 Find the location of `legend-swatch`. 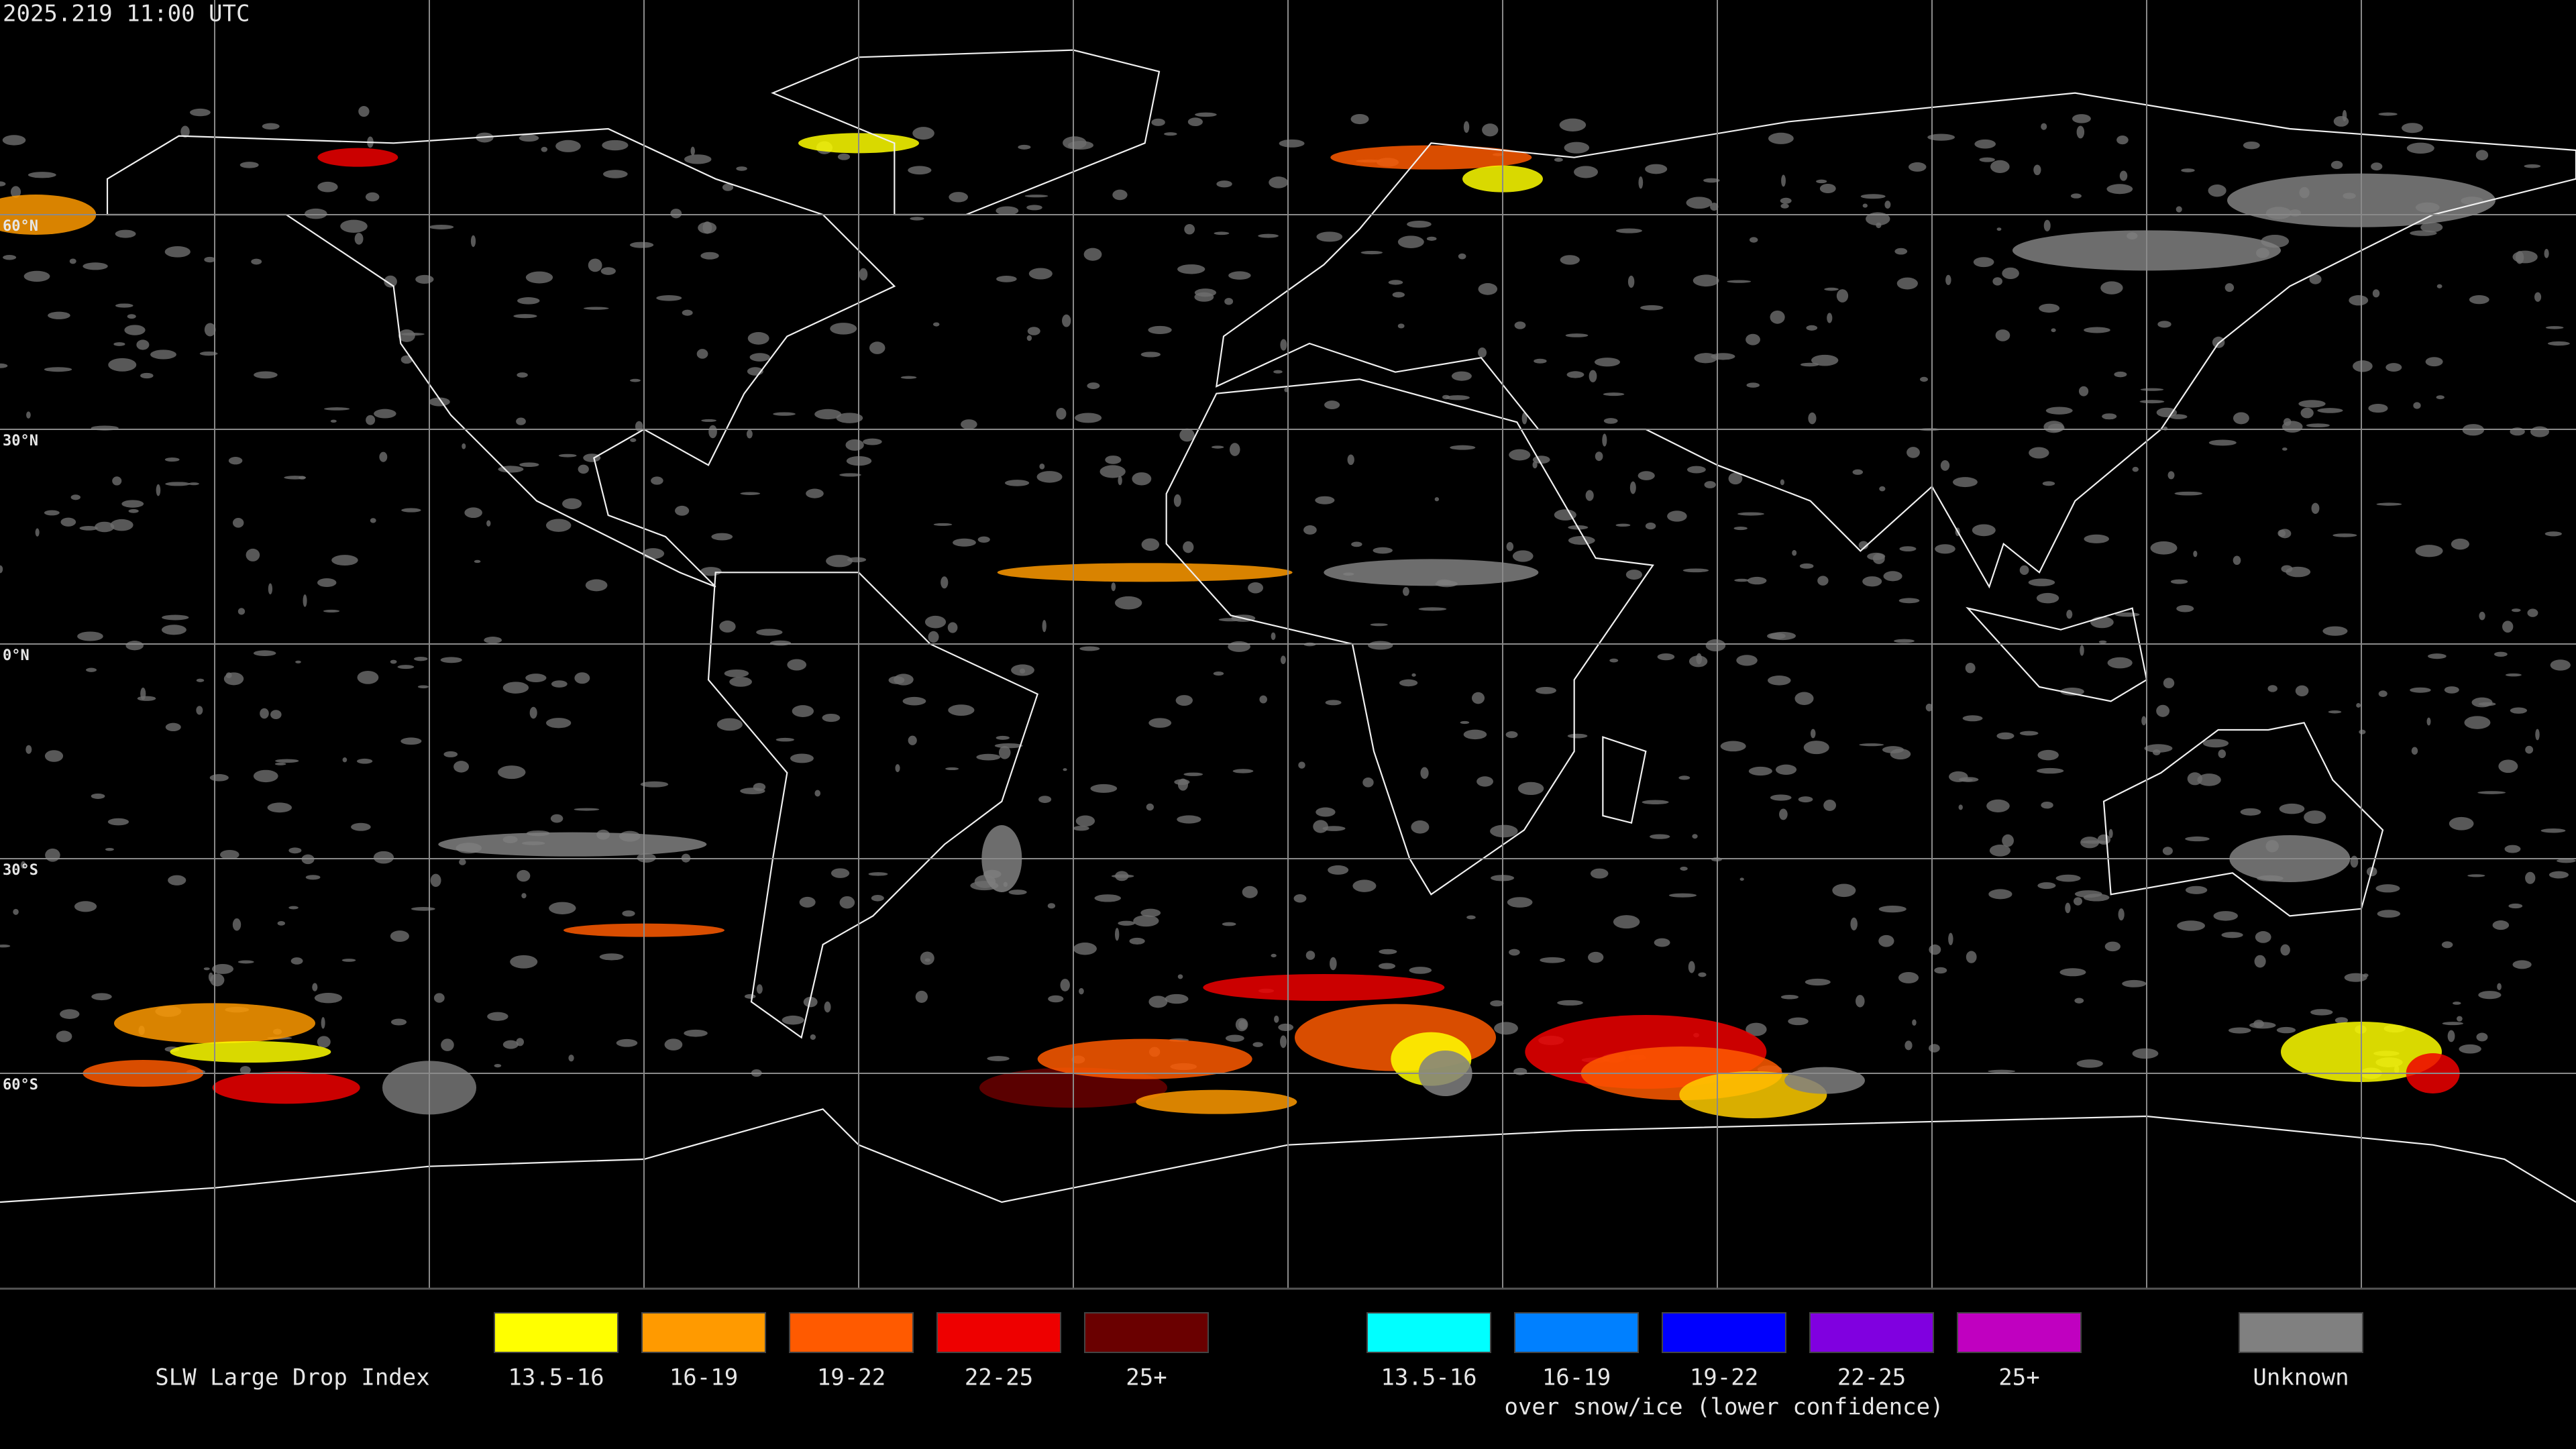

legend-swatch is located at coordinates (703, 1332).